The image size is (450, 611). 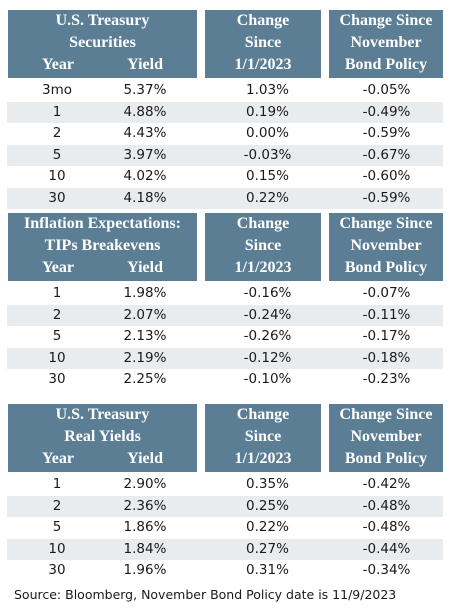 What do you see at coordinates (386, 176) in the screenshot?
I see `cell-bond-policy-change: -0.60%` at bounding box center [386, 176].